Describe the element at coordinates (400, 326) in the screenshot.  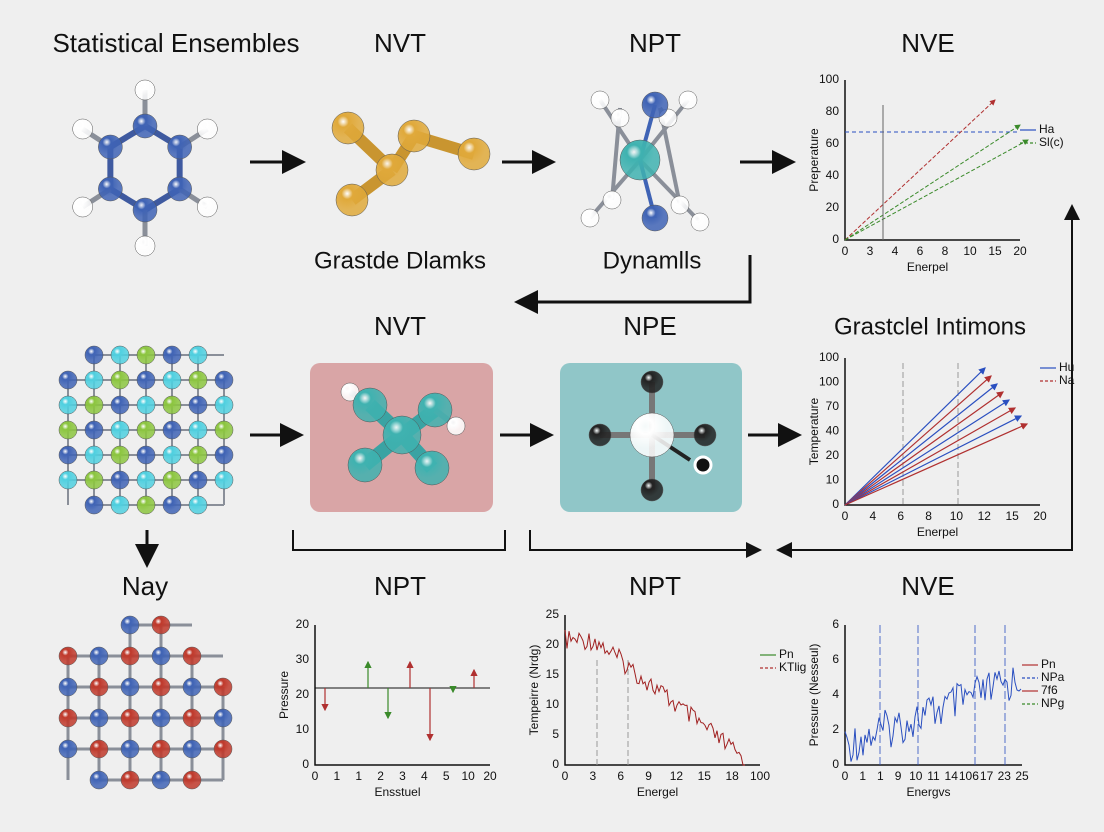
I see `heading: NVT` at that location.